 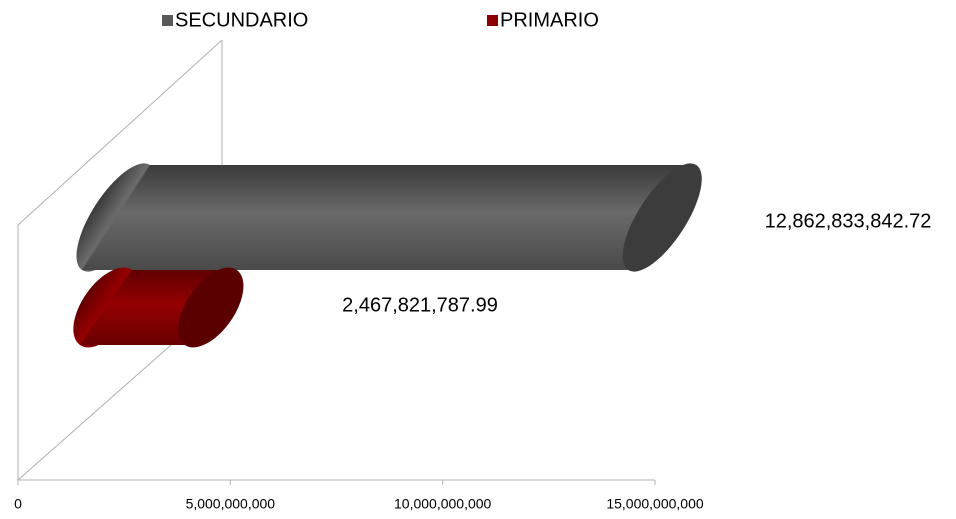 What do you see at coordinates (389, 217) in the screenshot?
I see `bar` at bounding box center [389, 217].